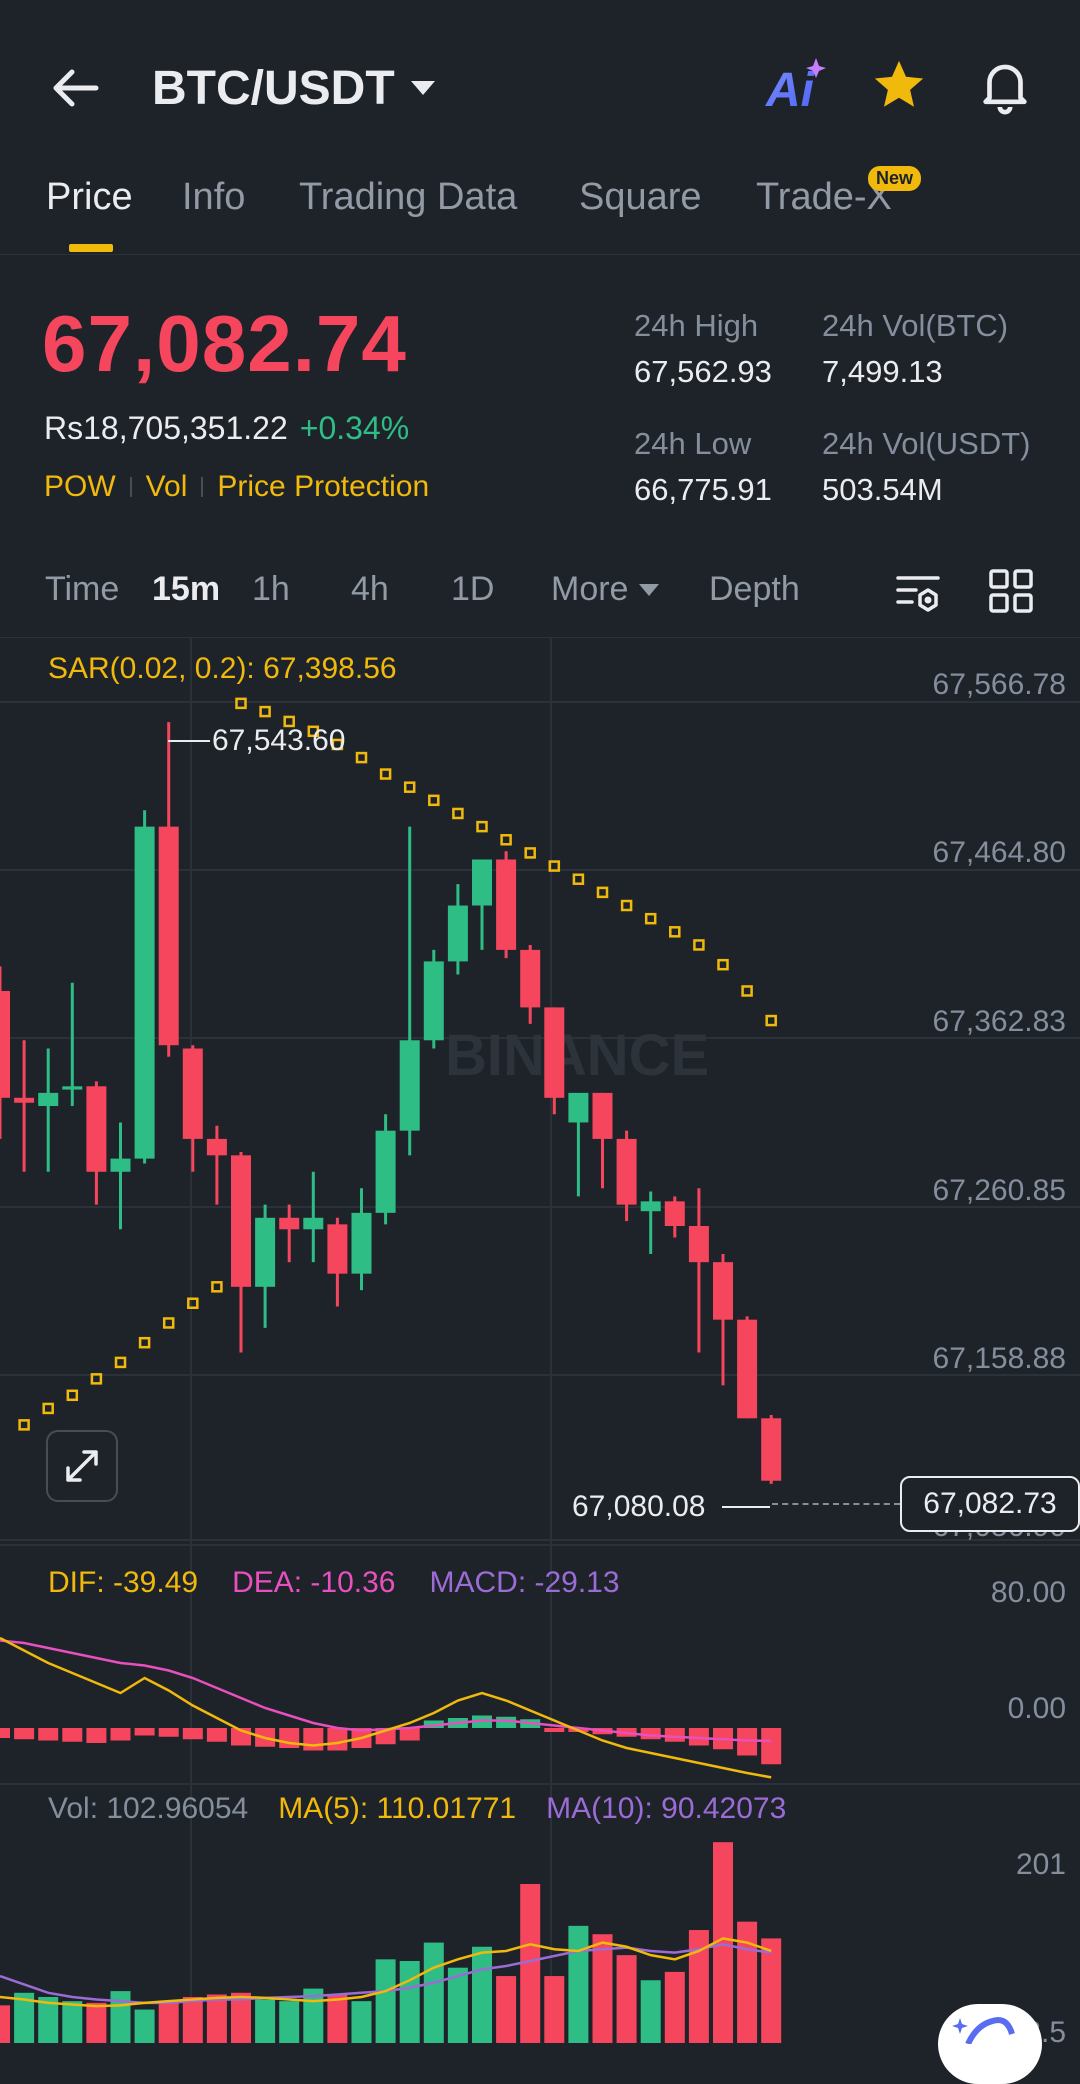 Image resolution: width=1080 pixels, height=2084 pixels. I want to click on y-label-4: 67,158.88, so click(999, 1358).